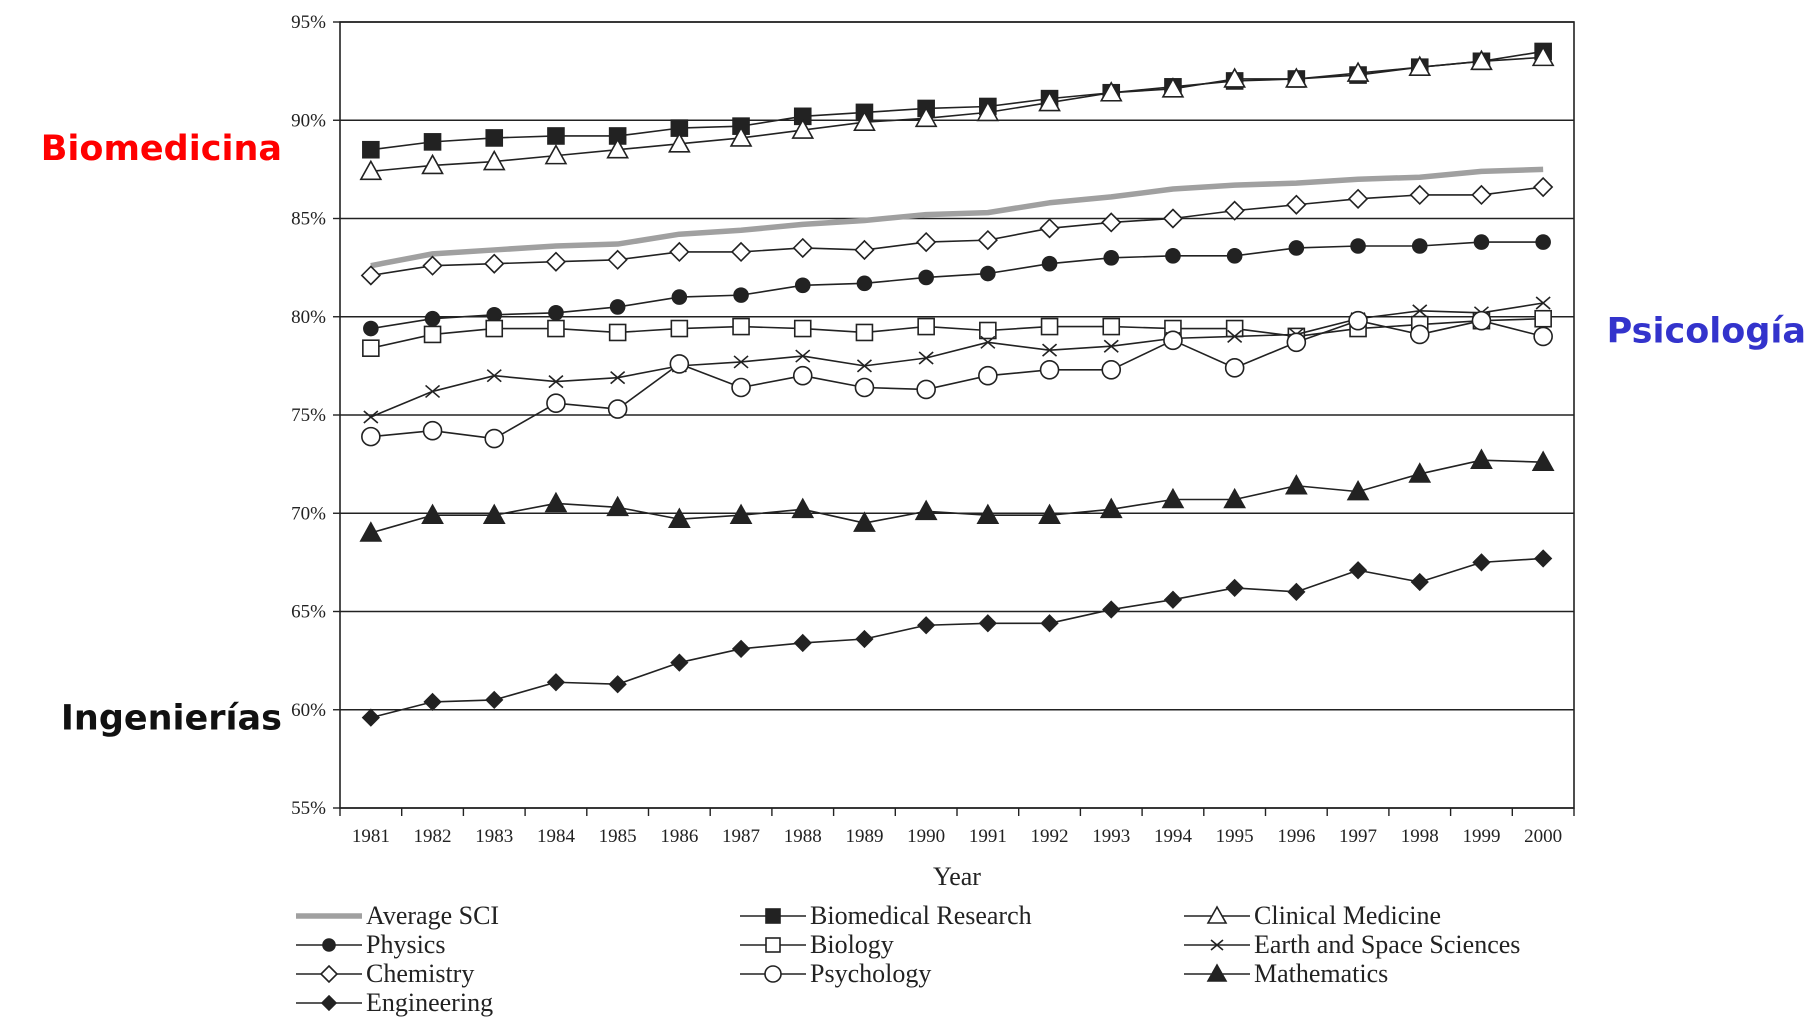 The height and width of the screenshot is (1026, 1812). Describe the element at coordinates (741, 836) in the screenshot. I see `x-tick-label: 1987` at that location.